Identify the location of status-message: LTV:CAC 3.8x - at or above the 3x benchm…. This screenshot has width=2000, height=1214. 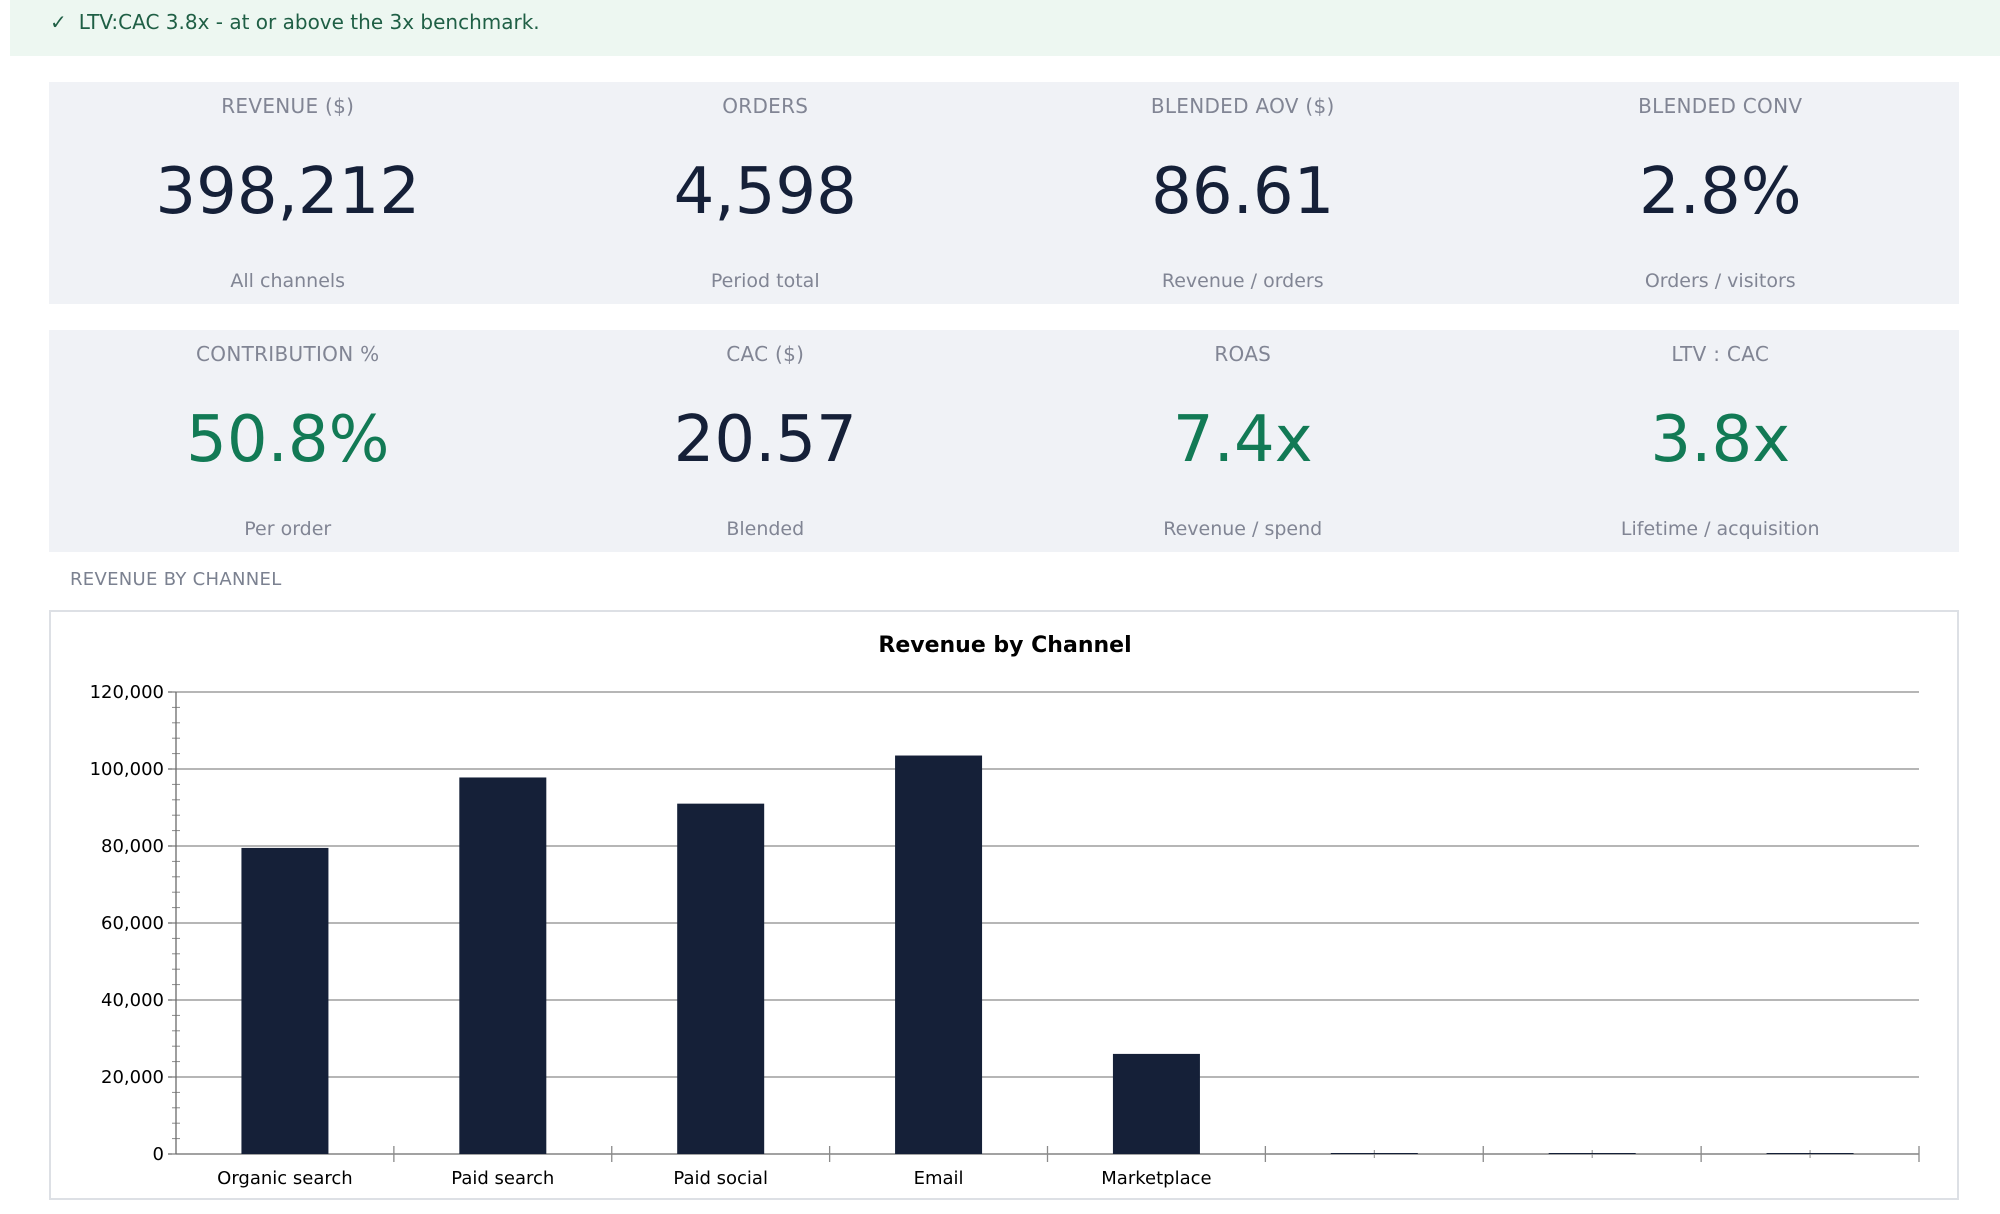
(309, 22).